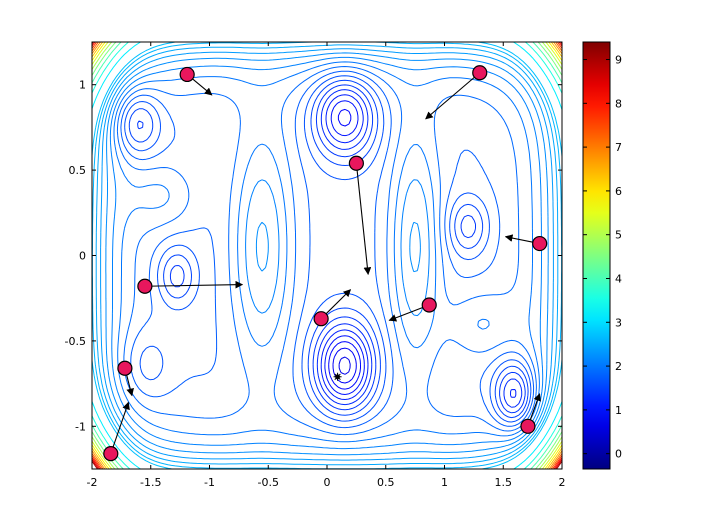 Image resolution: width=702 pixels, height=527 pixels. I want to click on y-tick-label-3: -0.5, so click(75, 341).